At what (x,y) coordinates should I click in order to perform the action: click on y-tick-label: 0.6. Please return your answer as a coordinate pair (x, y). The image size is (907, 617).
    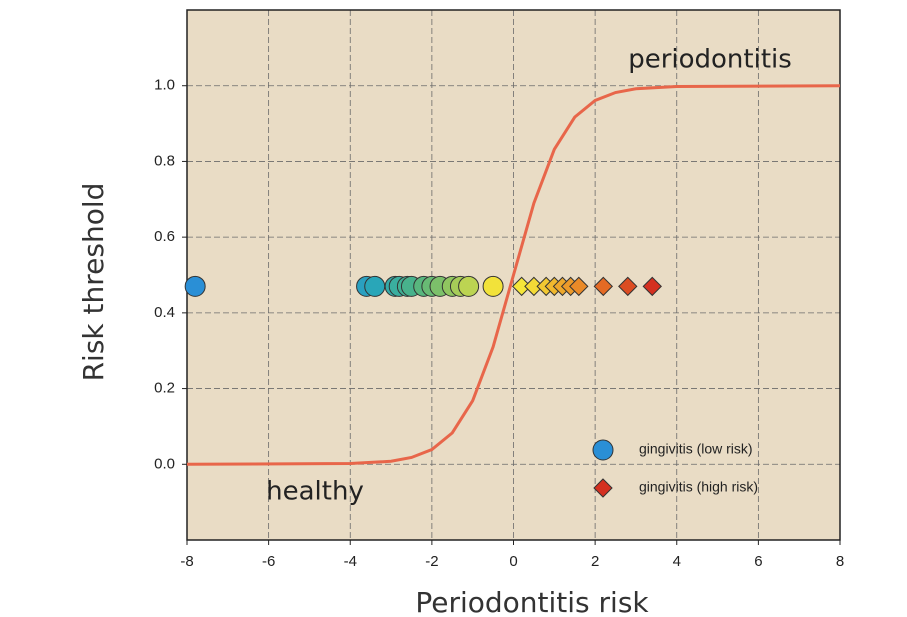
    Looking at the image, I should click on (164, 236).